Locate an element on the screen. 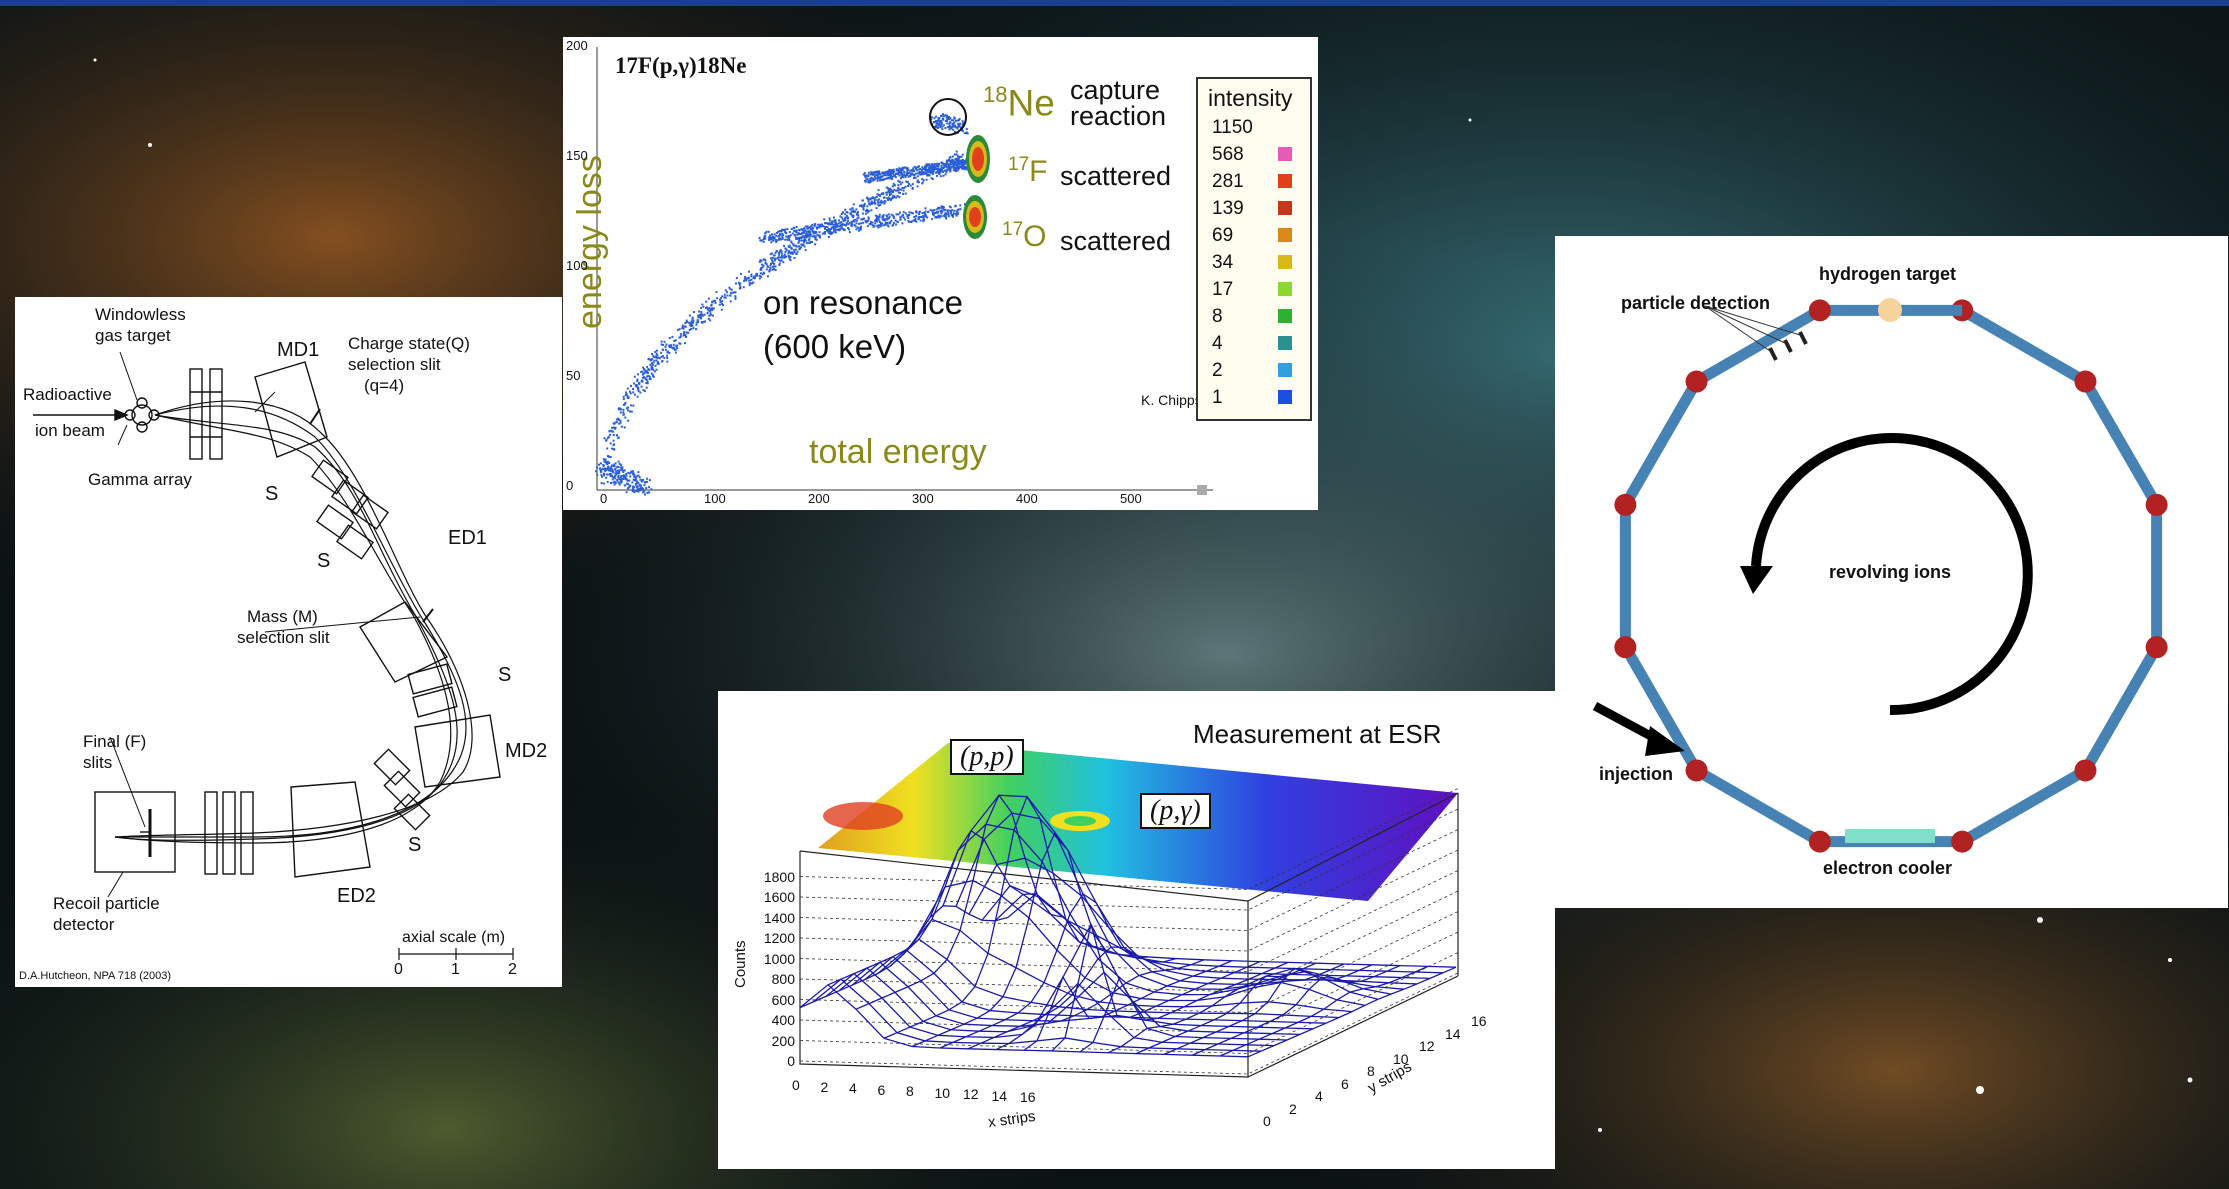 The image size is (2229, 1189). legend-value-7: 8 is located at coordinates (1217, 316).